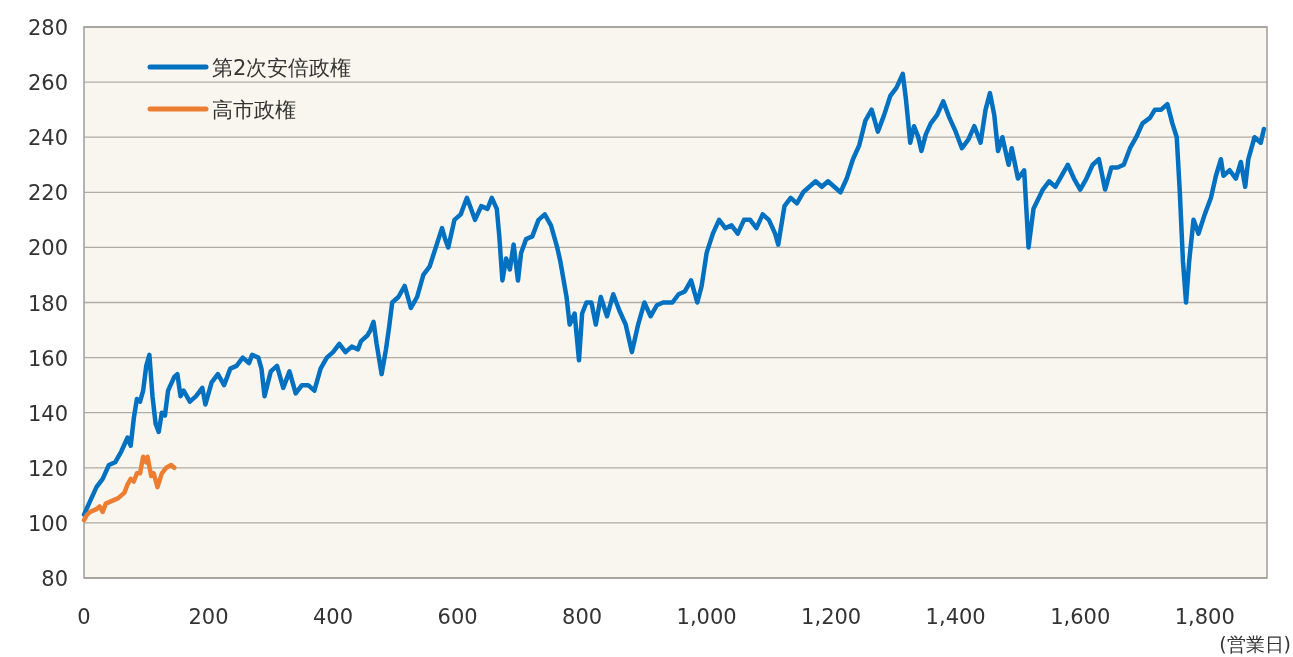 The height and width of the screenshot is (657, 1293). Describe the element at coordinates (1204, 617) in the screenshot. I see `x-tick-label: 1,800` at that location.